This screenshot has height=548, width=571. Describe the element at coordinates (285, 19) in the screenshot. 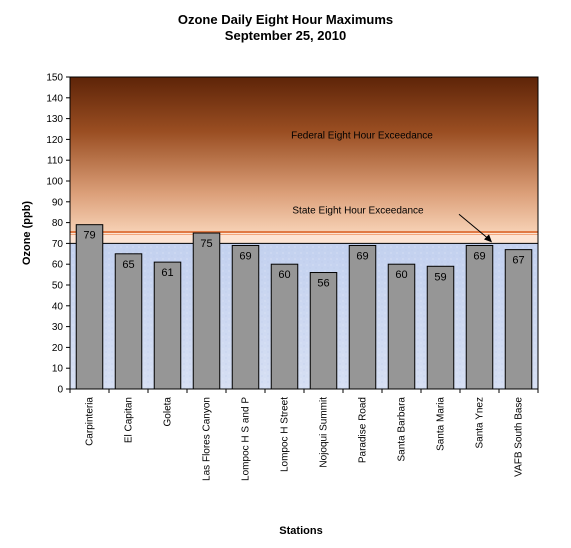

I see `chart-title: Ozone Daily Eight Hour Maximums` at that location.